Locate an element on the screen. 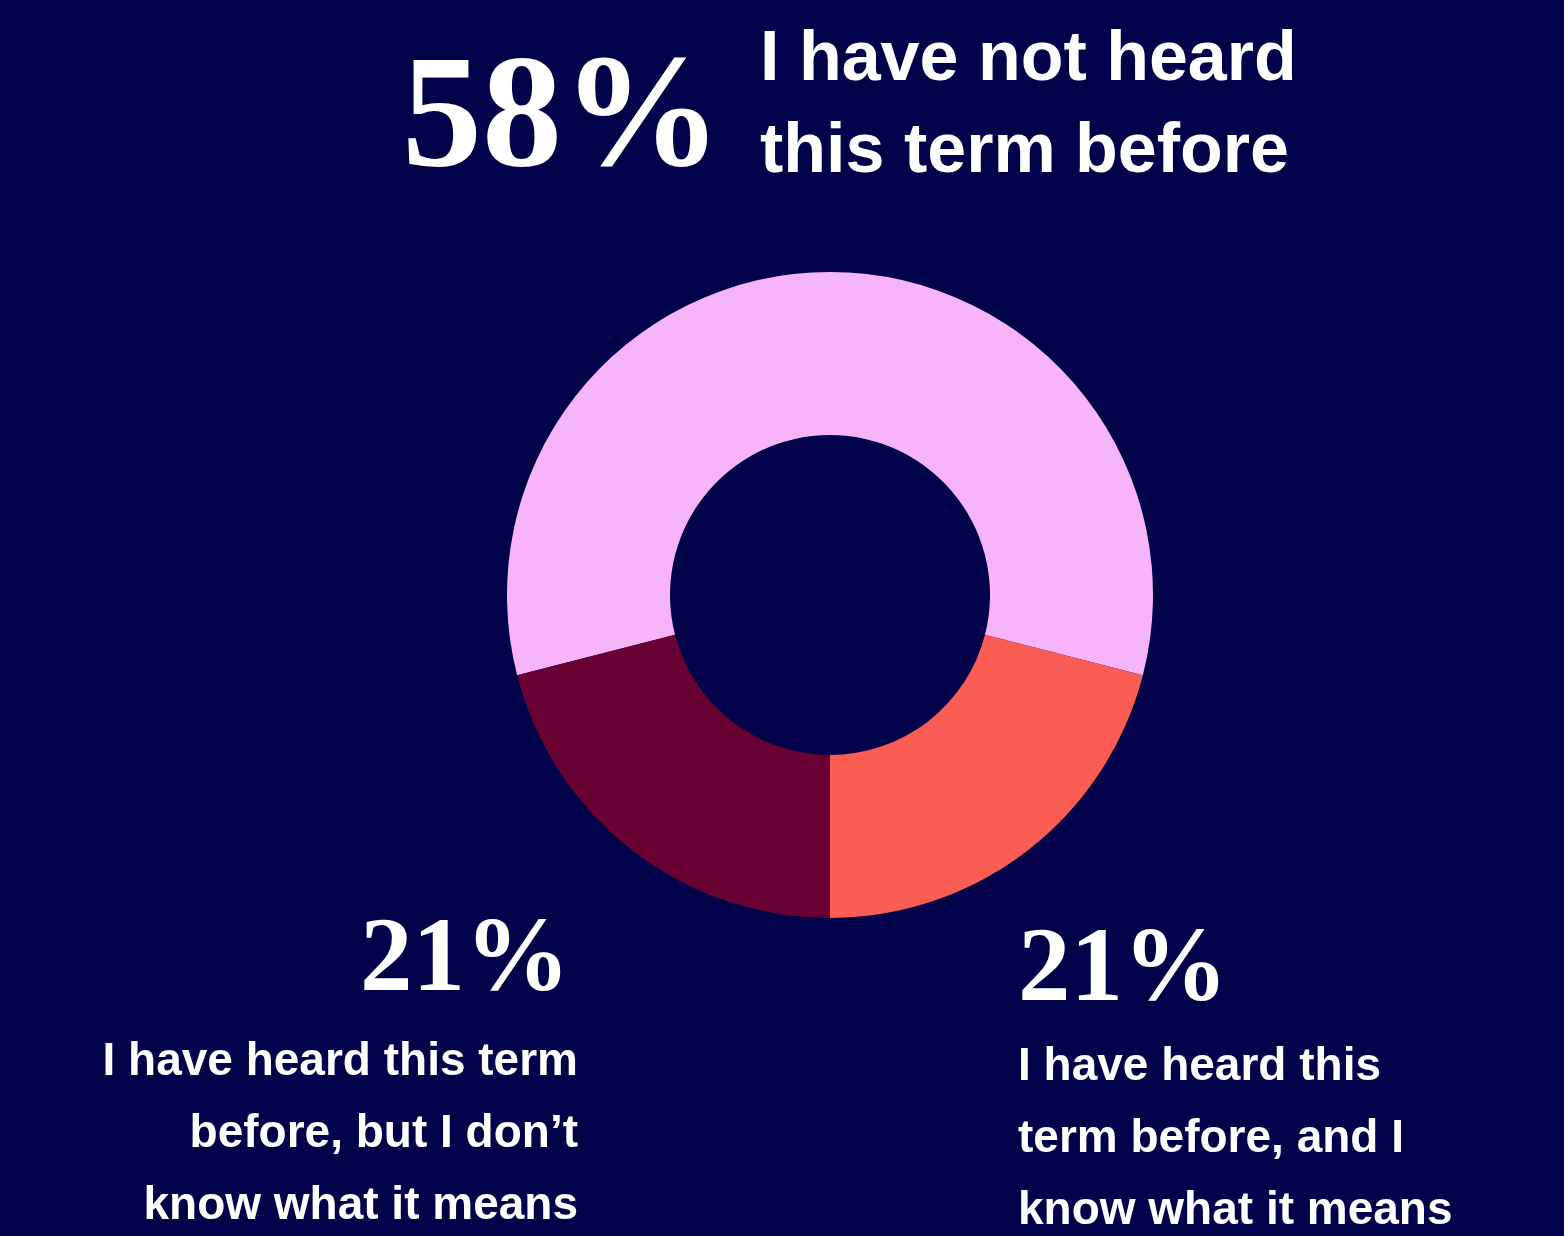  data-label: 58% is located at coordinates (562, 111).